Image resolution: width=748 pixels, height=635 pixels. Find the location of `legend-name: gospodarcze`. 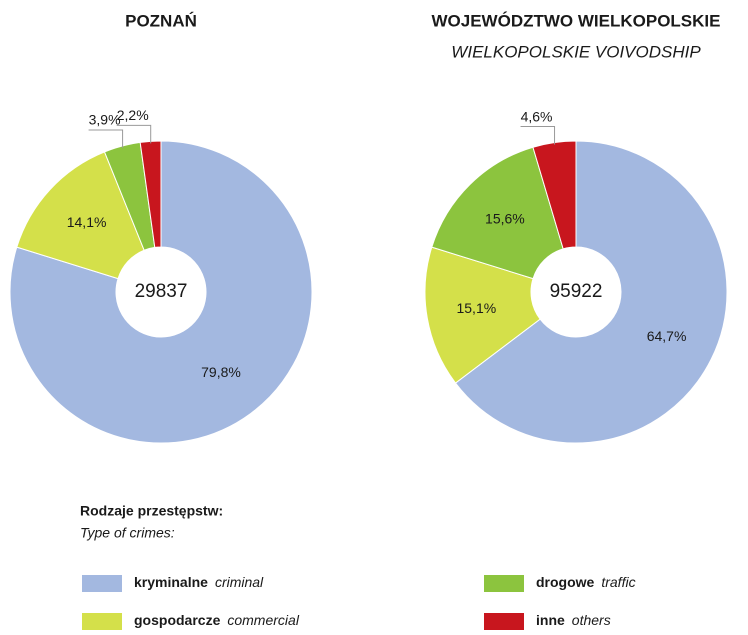

legend-name: gospodarcze is located at coordinates (177, 620).